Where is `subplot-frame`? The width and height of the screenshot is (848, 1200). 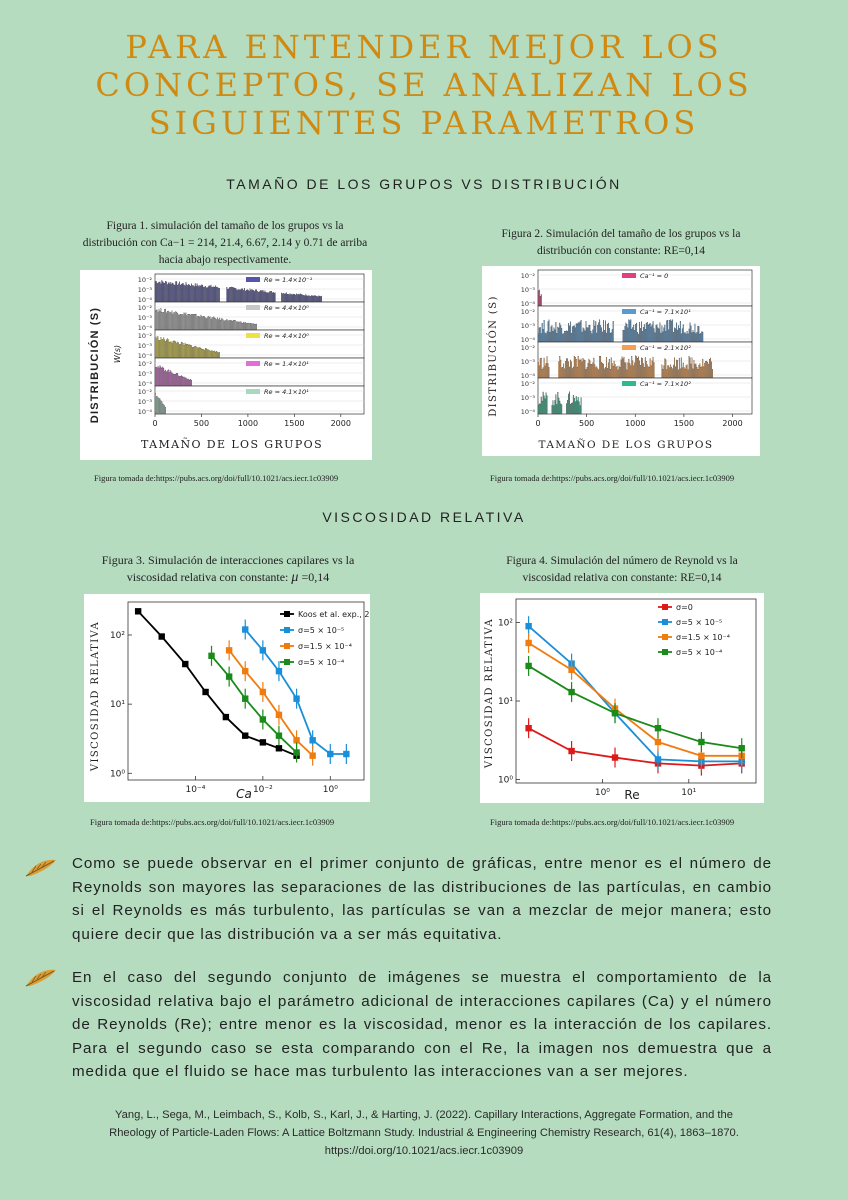
subplot-frame is located at coordinates (645, 288).